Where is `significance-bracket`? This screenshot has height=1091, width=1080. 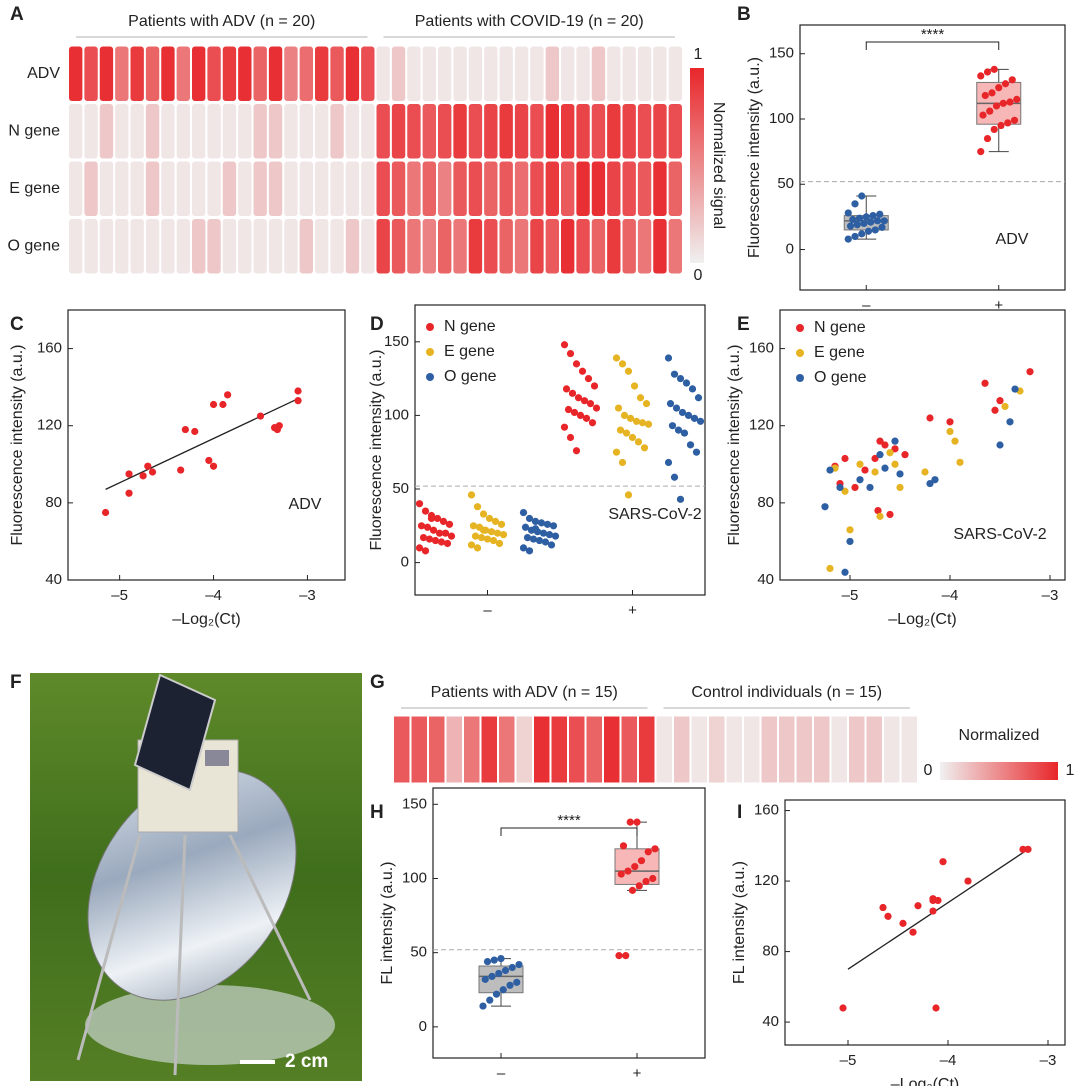
significance-bracket is located at coordinates (932, 45).